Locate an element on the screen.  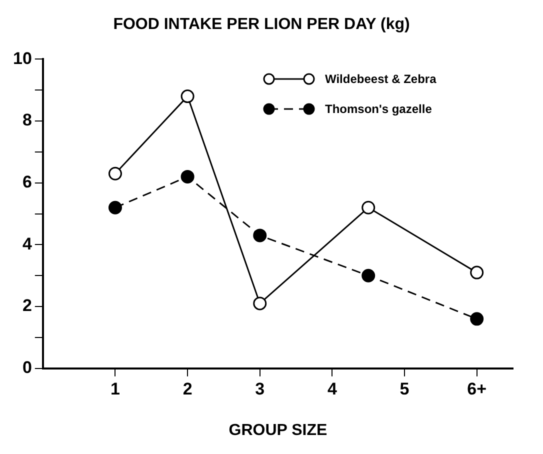
x-tick-label: 5 is located at coordinates (405, 388).